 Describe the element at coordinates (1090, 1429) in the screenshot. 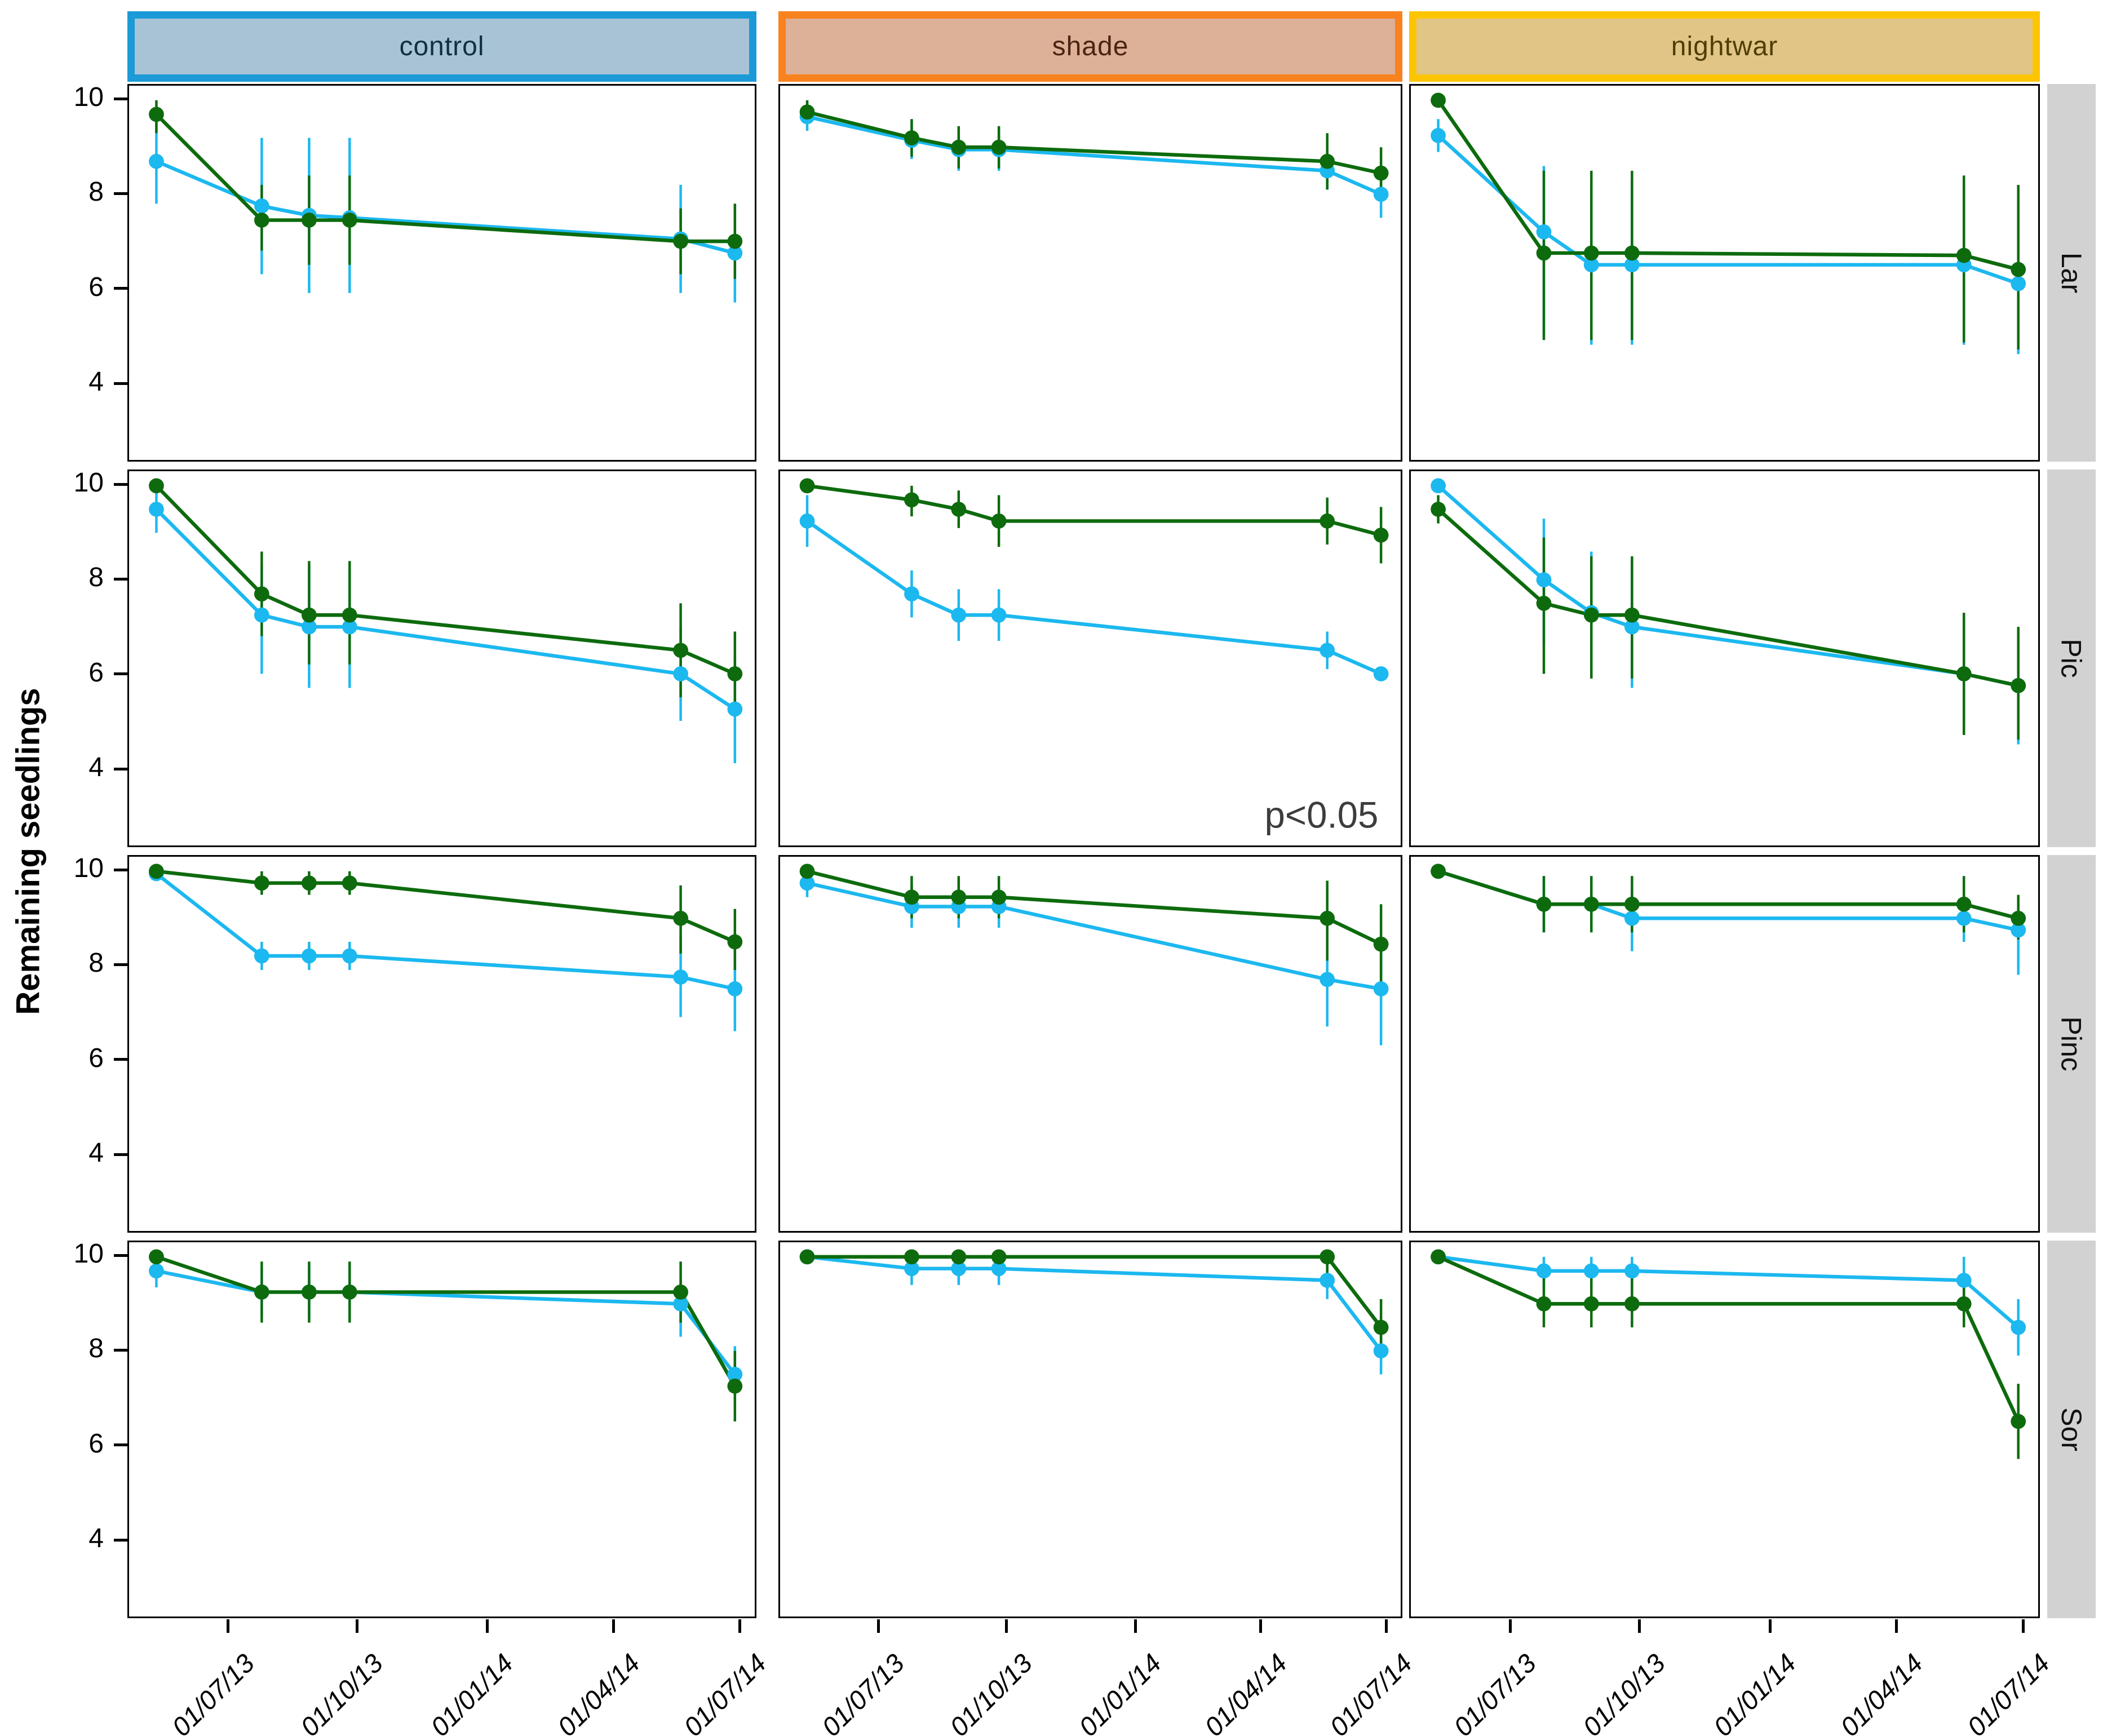

I see `facet-panel-shade-Sor` at that location.